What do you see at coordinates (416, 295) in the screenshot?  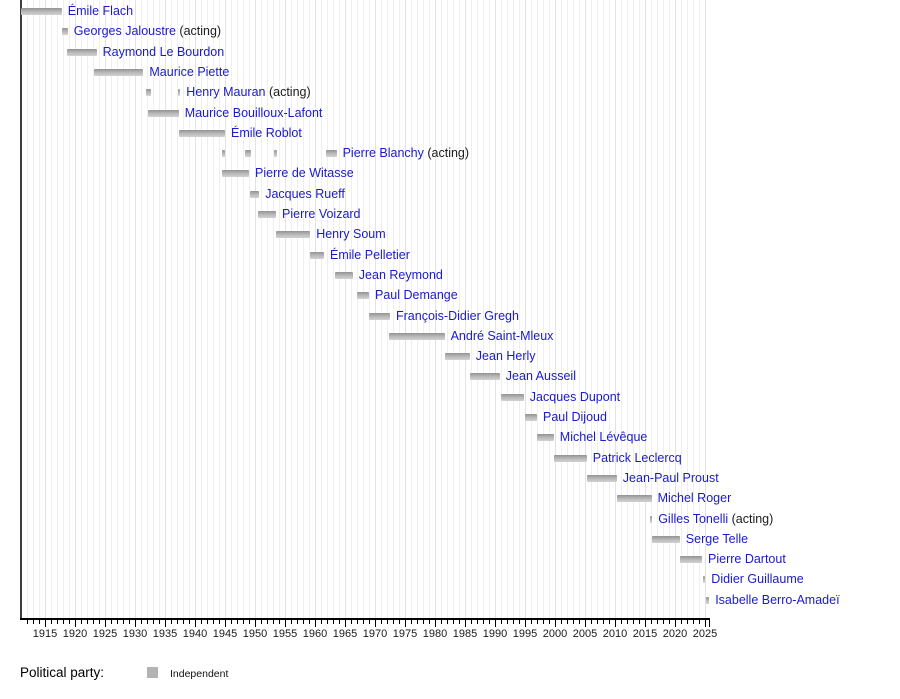 I see `minister-name-link: Paul Demange` at bounding box center [416, 295].